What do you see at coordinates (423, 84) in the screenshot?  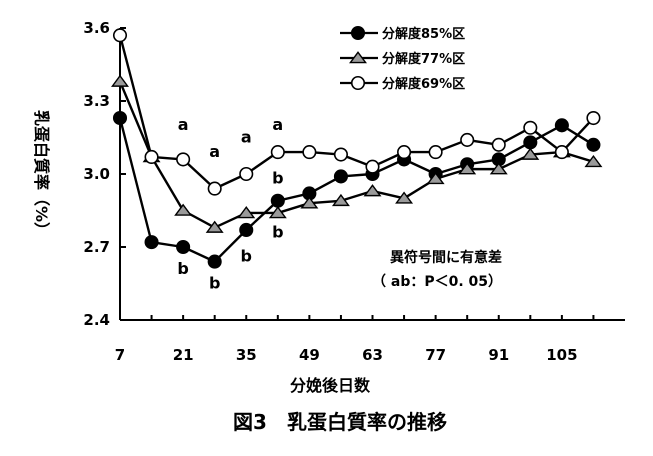 I see `legend-label: 分解度69%区` at bounding box center [423, 84].